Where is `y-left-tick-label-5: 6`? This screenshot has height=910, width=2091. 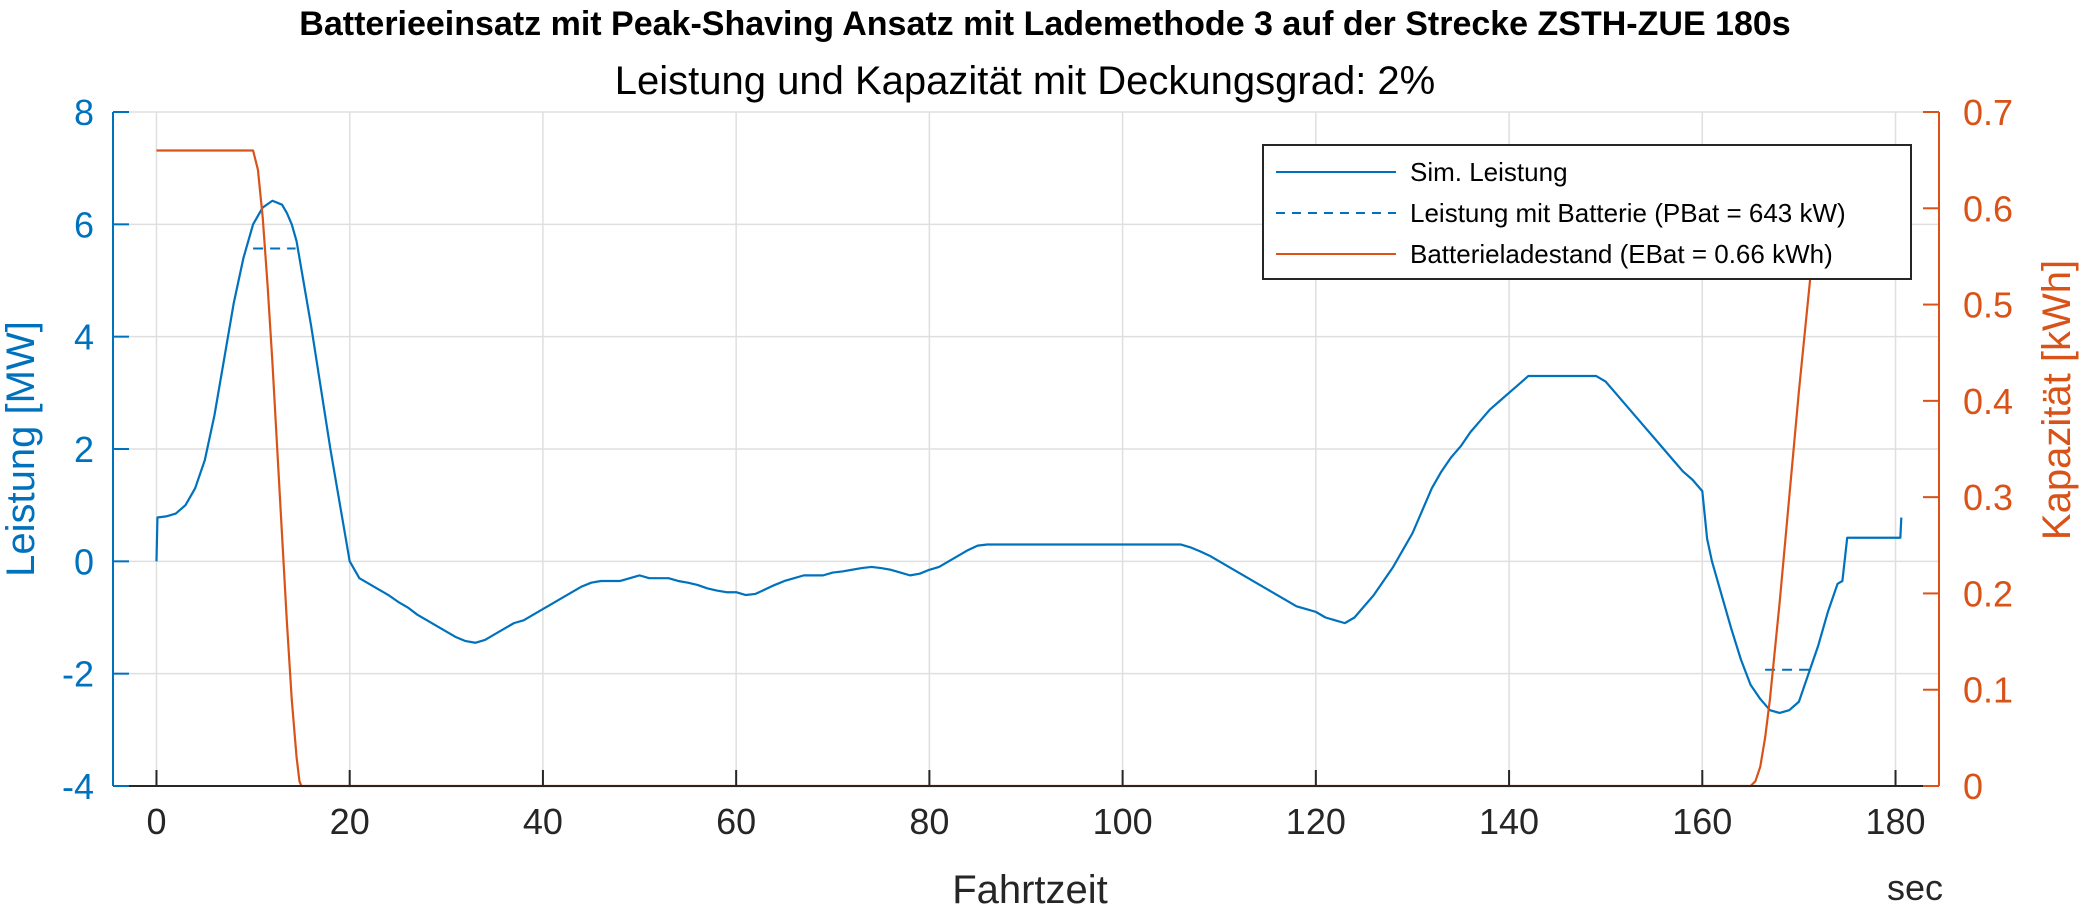
y-left-tick-label-5: 6 is located at coordinates (84, 224).